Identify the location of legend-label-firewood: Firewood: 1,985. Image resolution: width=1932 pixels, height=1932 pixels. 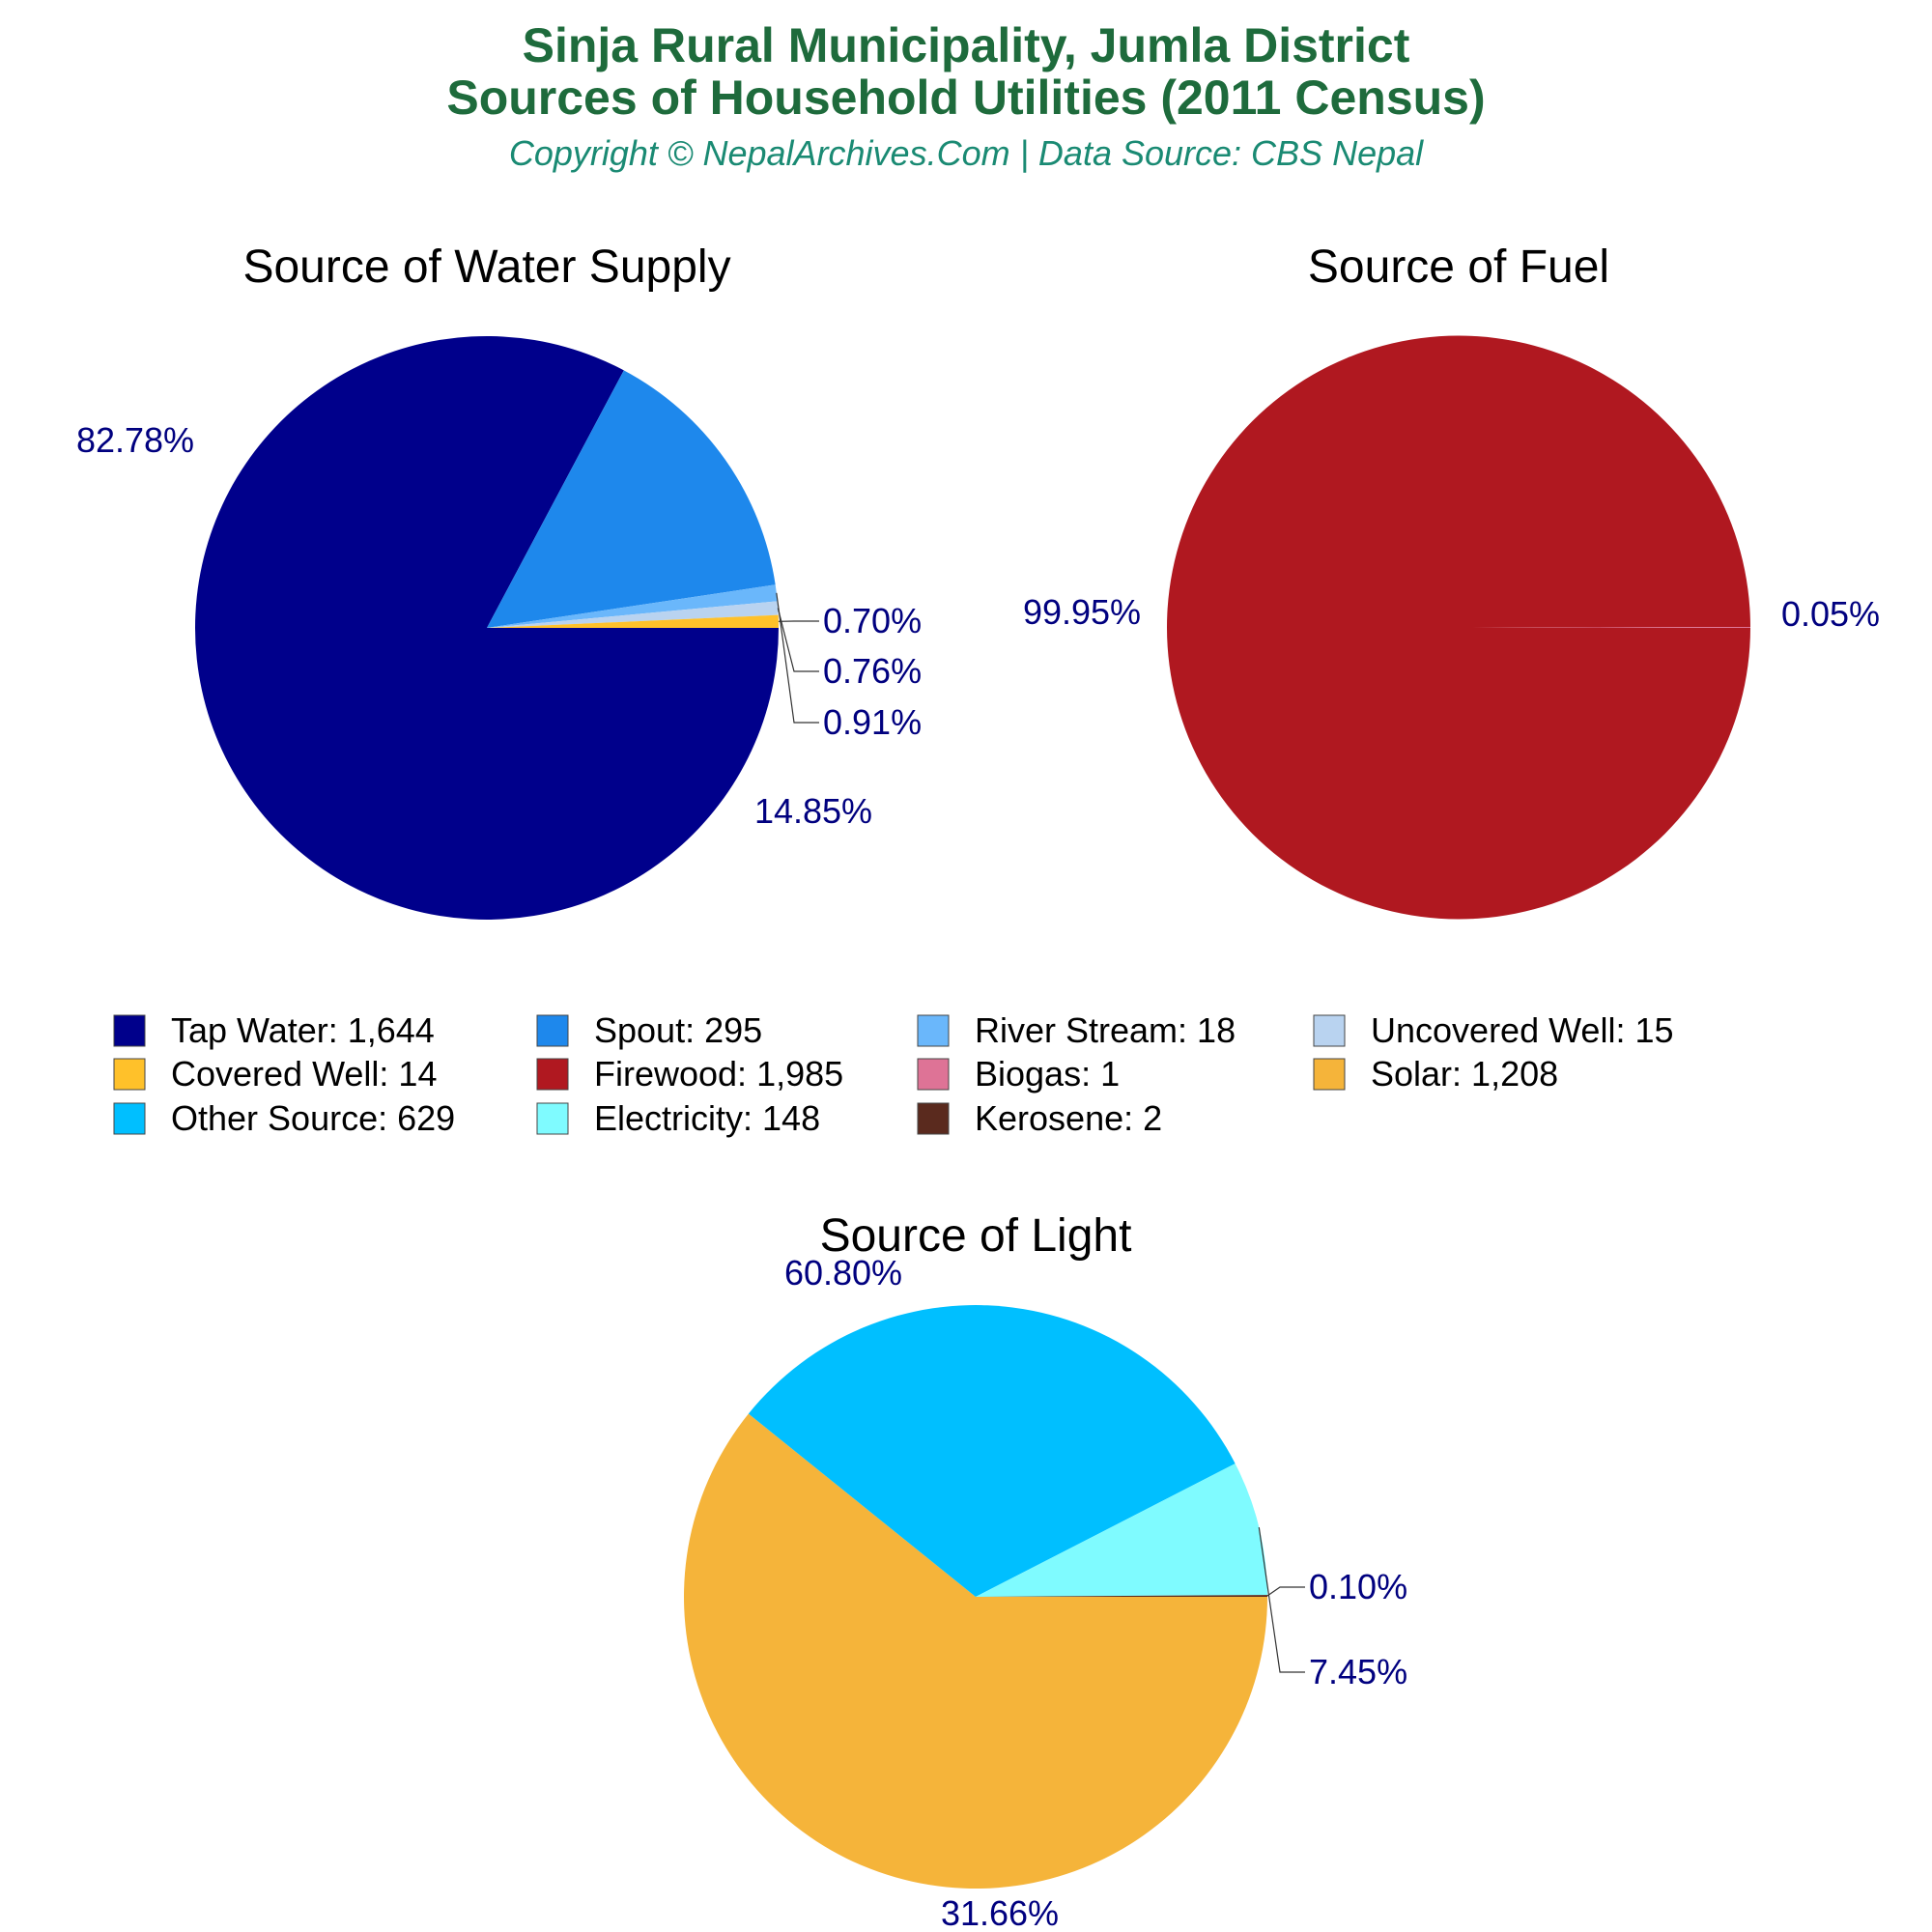
(718, 1074).